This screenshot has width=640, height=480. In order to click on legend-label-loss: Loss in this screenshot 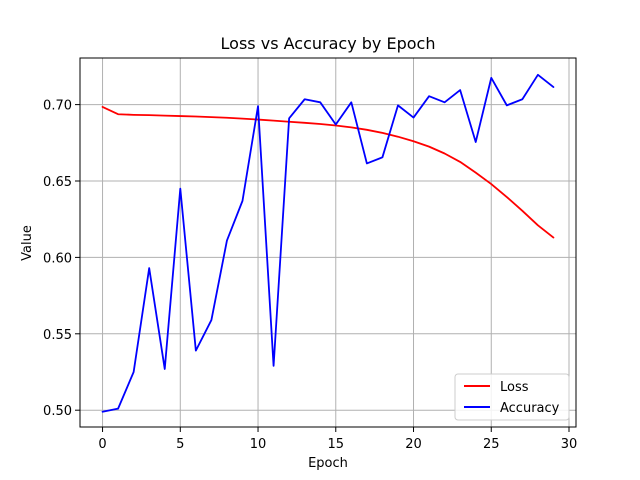, I will do `click(514, 387)`.